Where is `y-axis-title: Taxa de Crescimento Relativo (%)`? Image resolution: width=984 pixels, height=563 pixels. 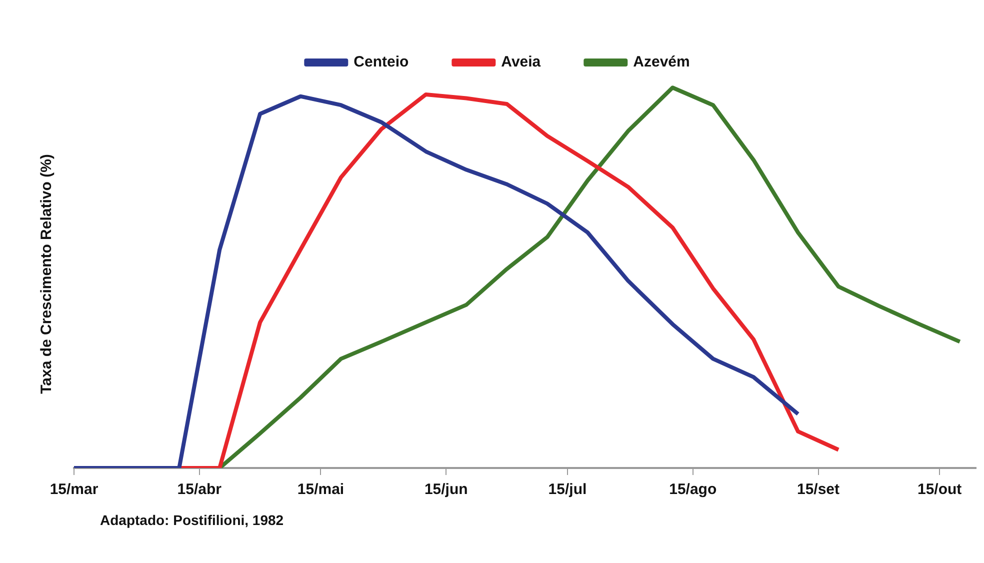
y-axis-title: Taxa de Crescimento Relativo (%) is located at coordinates (47, 274).